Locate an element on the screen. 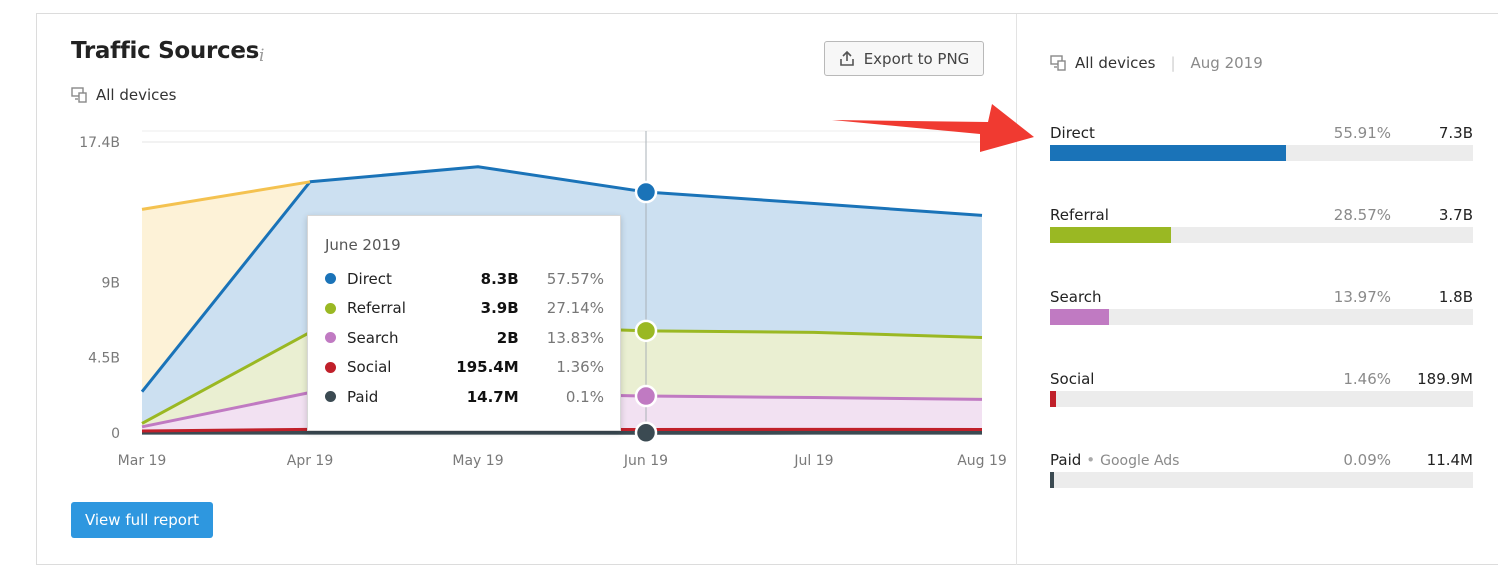 The width and height of the screenshot is (1498, 584). tooltip-series-name: Paid is located at coordinates (363, 396).